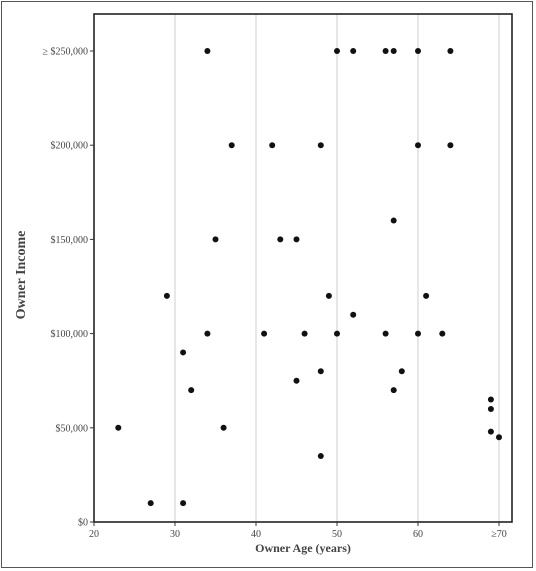 The width and height of the screenshot is (536, 571). What do you see at coordinates (83, 523) in the screenshot?
I see `y-tick-label: $0` at bounding box center [83, 523].